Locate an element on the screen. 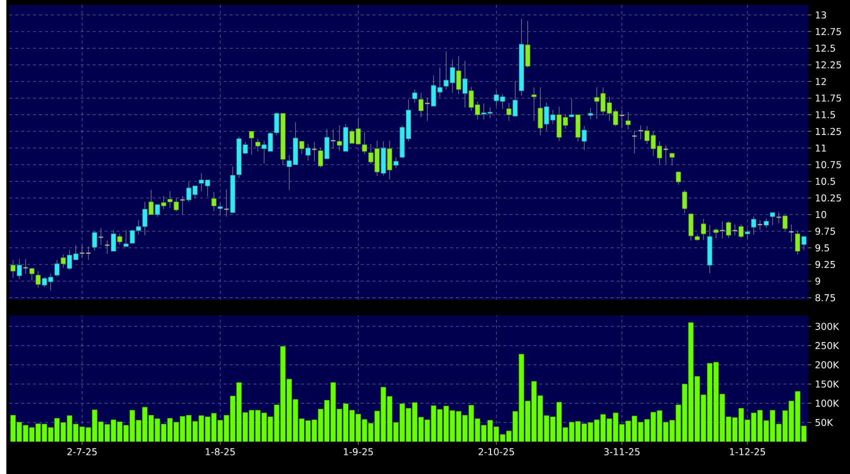  y-tick-label: 9.25 is located at coordinates (825, 264).